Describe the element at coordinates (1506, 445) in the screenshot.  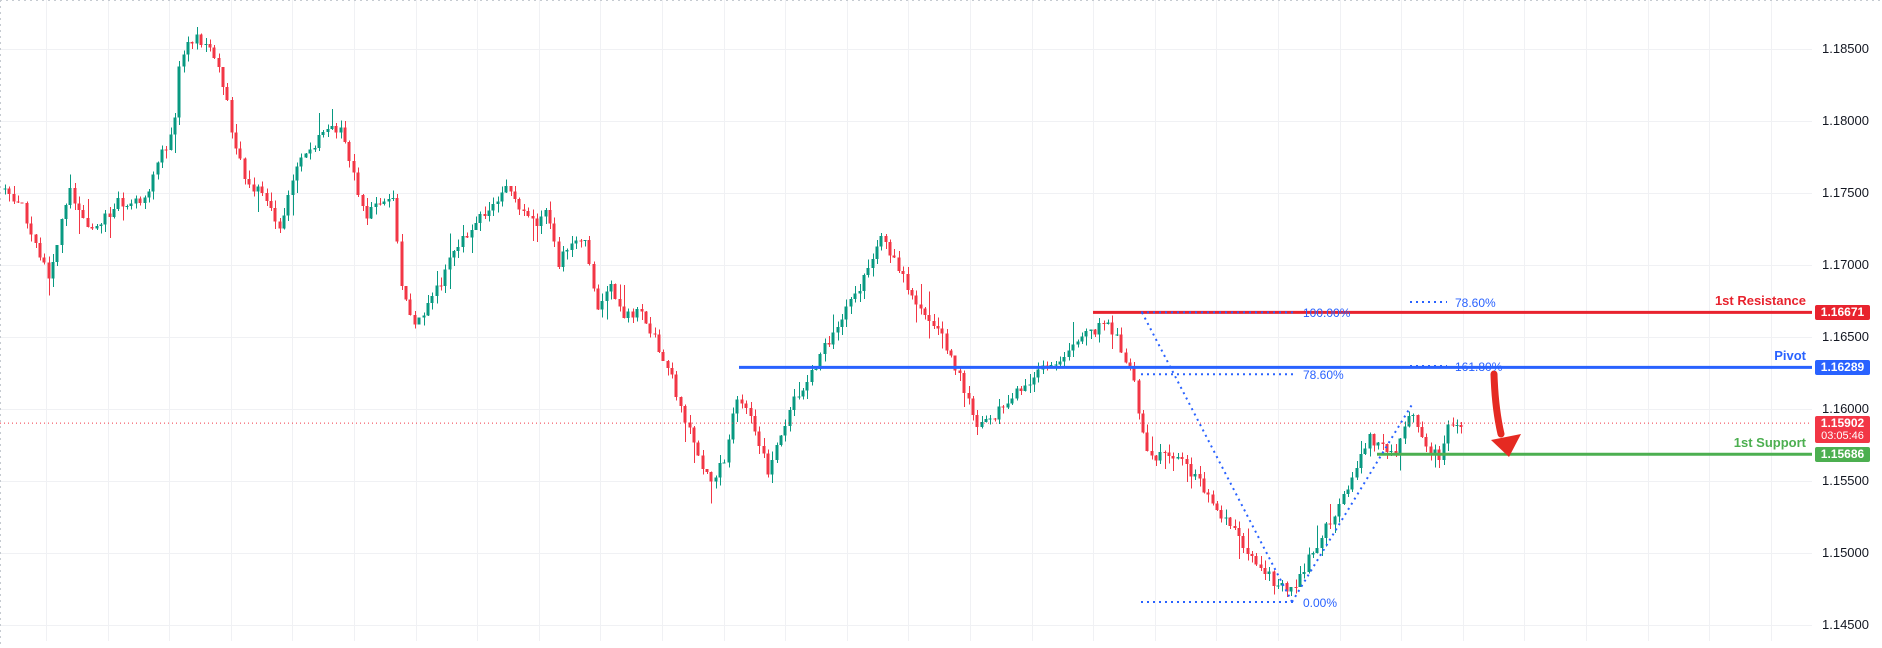
I see `bearish-arrow-head` at that location.